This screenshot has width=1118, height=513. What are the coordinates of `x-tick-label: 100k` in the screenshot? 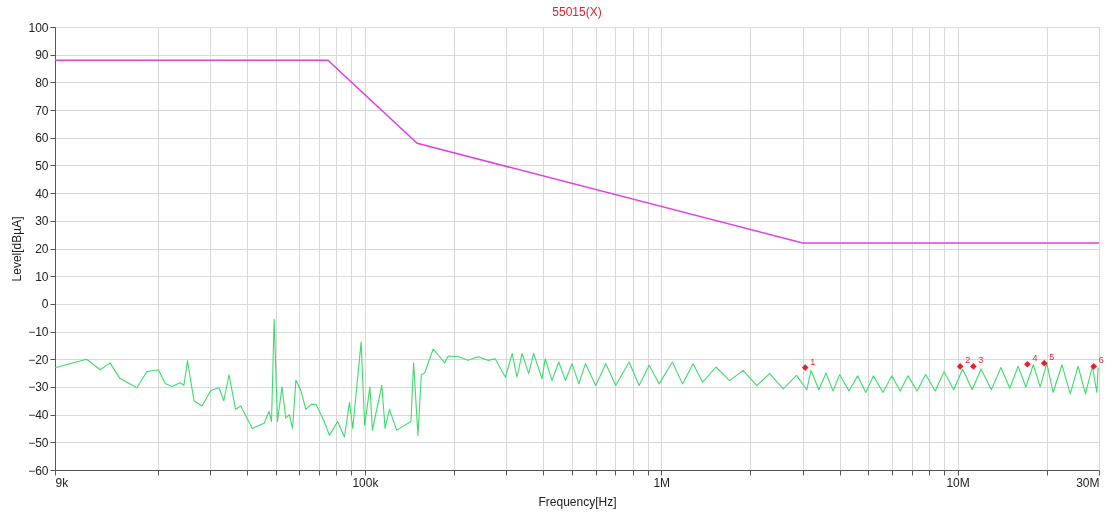 It's located at (366, 482).